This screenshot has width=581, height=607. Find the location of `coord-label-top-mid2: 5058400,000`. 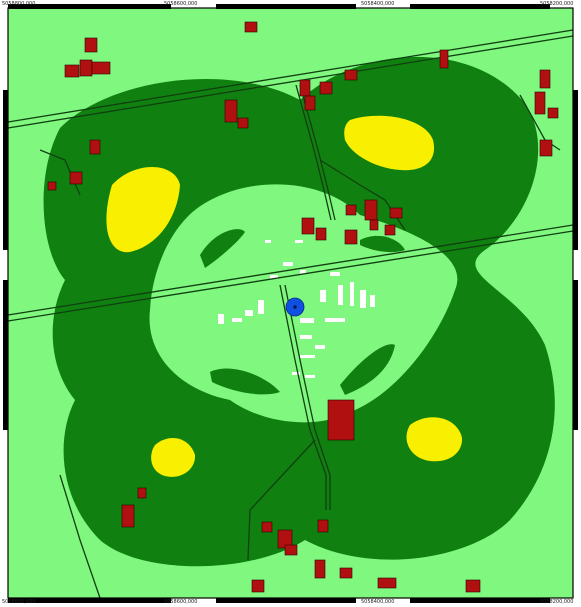

coord-label-top-mid2: 5058400,000 is located at coordinates (378, 4).